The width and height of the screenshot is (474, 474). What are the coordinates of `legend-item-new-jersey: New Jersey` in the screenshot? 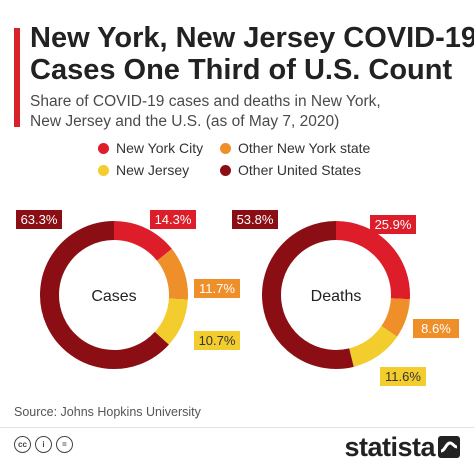 It's located at (143, 170).